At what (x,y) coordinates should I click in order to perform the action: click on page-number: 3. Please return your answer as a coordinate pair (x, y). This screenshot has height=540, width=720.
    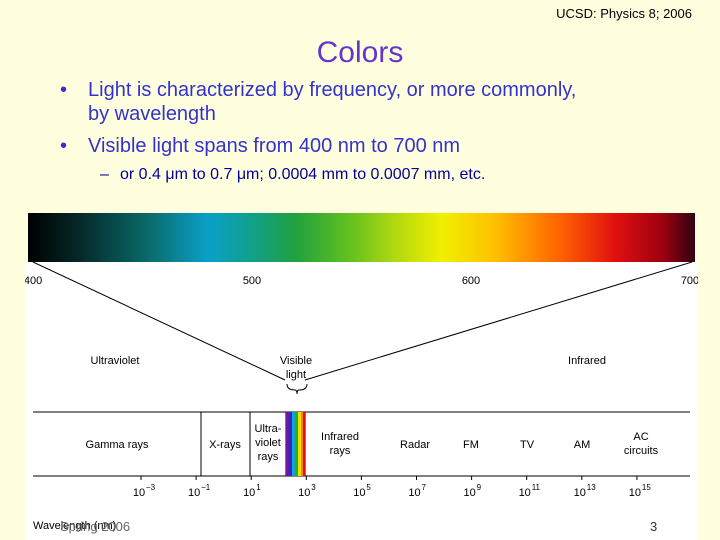
    Looking at the image, I should click on (654, 526).